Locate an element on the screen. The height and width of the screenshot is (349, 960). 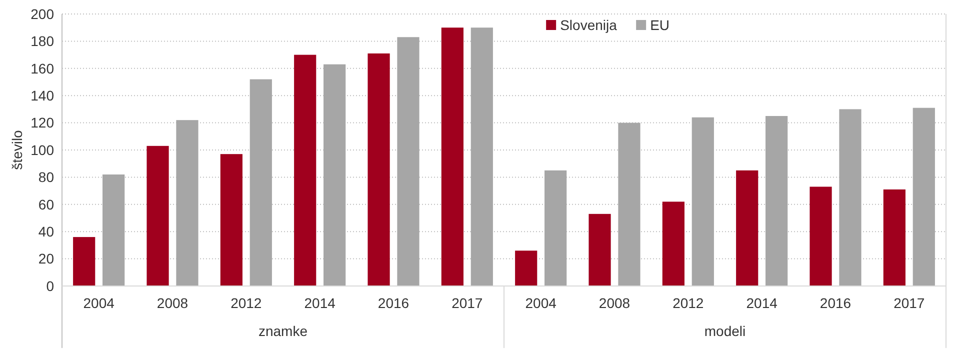
legend-label: EU is located at coordinates (660, 25).